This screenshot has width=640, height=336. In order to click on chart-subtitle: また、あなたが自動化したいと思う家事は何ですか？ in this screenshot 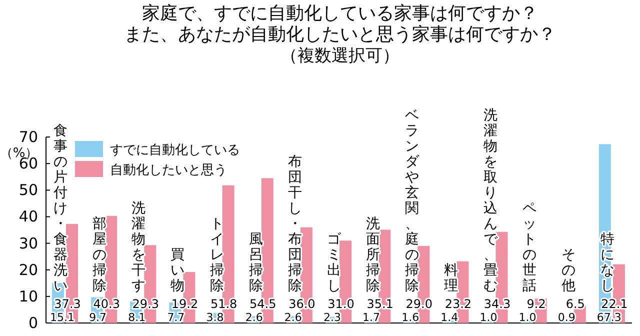, I will do `click(340, 34)`.